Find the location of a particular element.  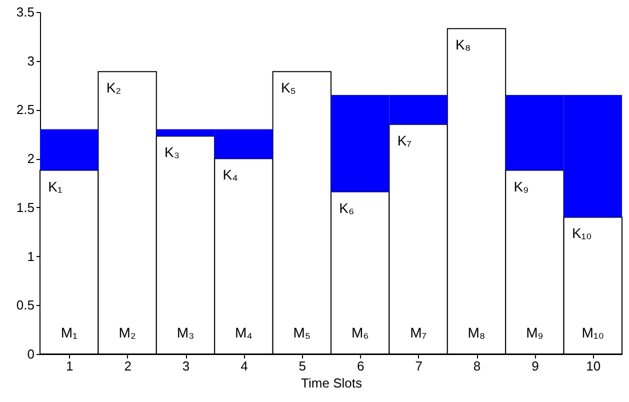

x-tick-label: 3 is located at coordinates (186, 366).